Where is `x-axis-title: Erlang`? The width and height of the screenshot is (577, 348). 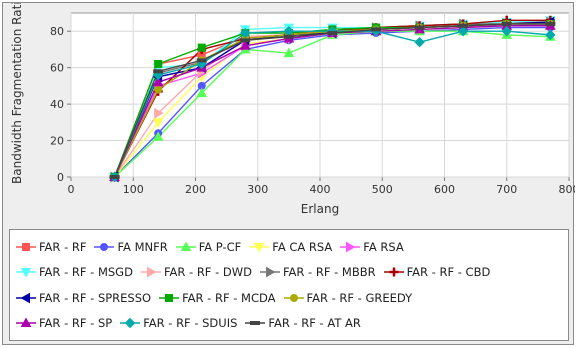 x-axis-title: Erlang is located at coordinates (320, 209).